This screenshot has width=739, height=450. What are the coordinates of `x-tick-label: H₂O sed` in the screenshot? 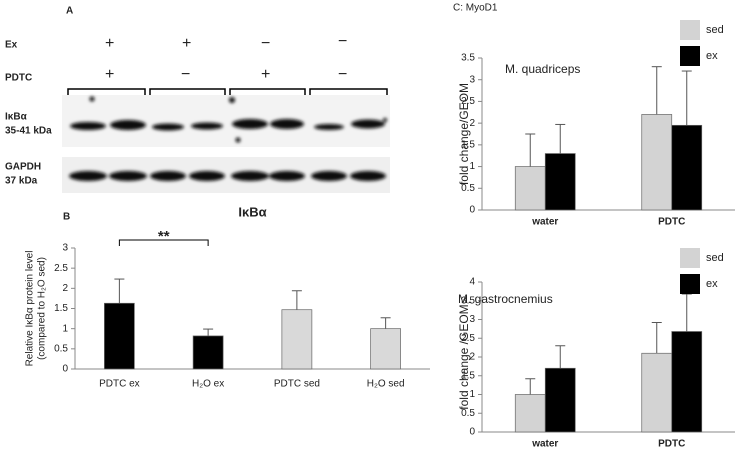 It's located at (386, 384).